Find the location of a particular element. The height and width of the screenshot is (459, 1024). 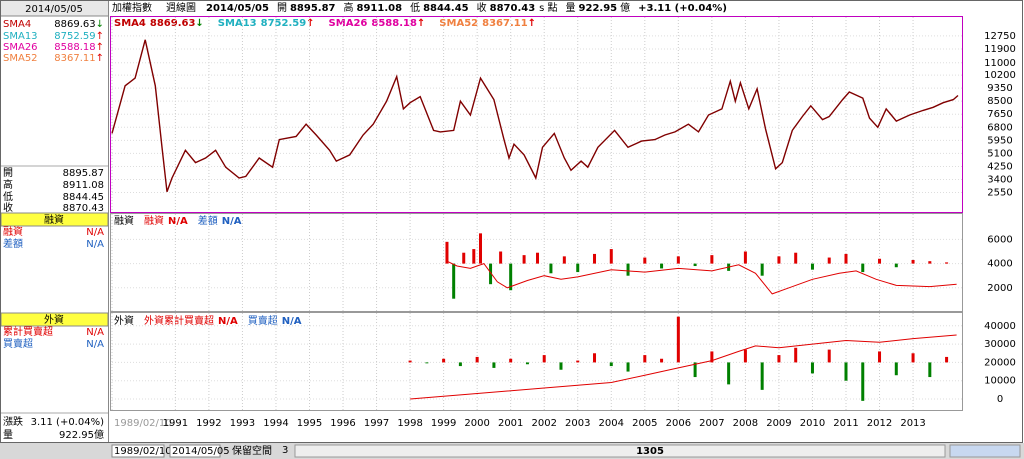

y-tick-label: 30000 is located at coordinates (1000, 344).